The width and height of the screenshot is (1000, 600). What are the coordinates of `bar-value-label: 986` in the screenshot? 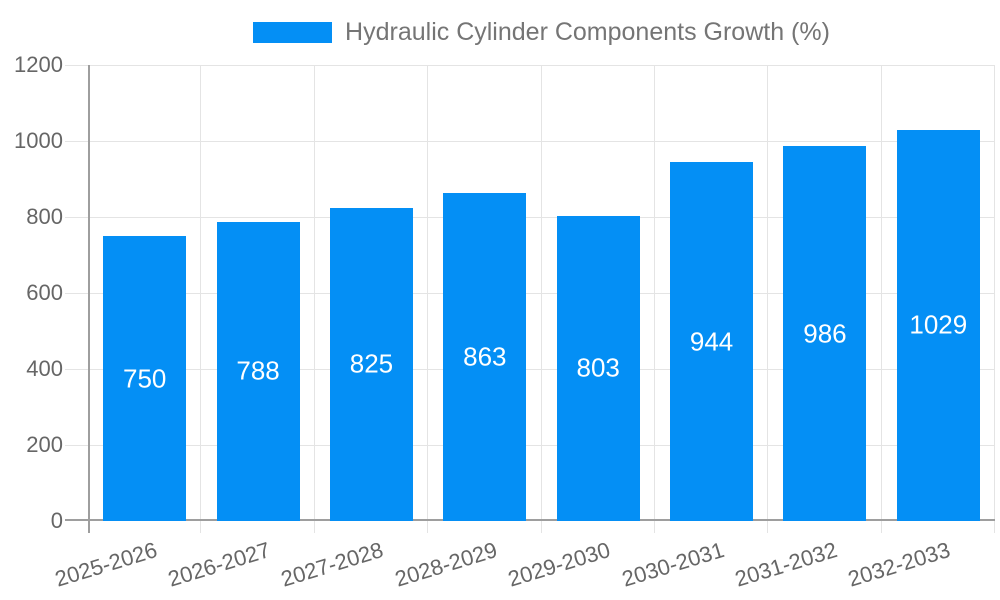 It's located at (825, 333).